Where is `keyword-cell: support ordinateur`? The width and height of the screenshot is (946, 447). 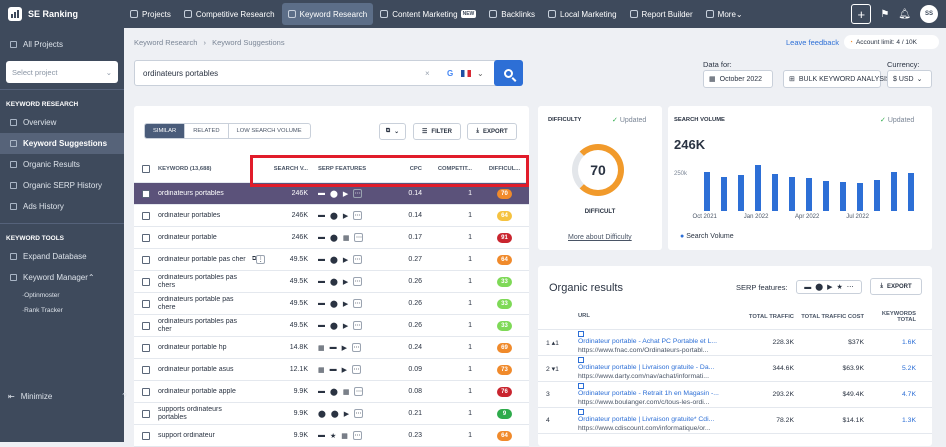
keyword-cell: support ordinateur is located at coordinates (186, 435).